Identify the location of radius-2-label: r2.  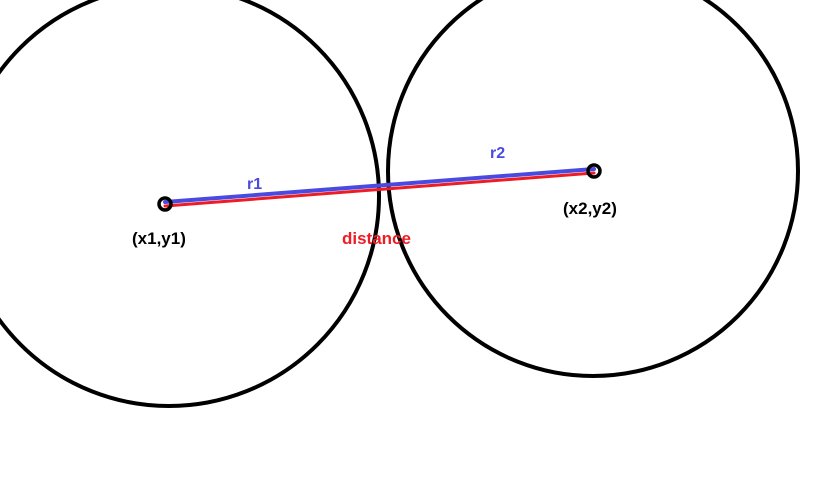
(497, 153).